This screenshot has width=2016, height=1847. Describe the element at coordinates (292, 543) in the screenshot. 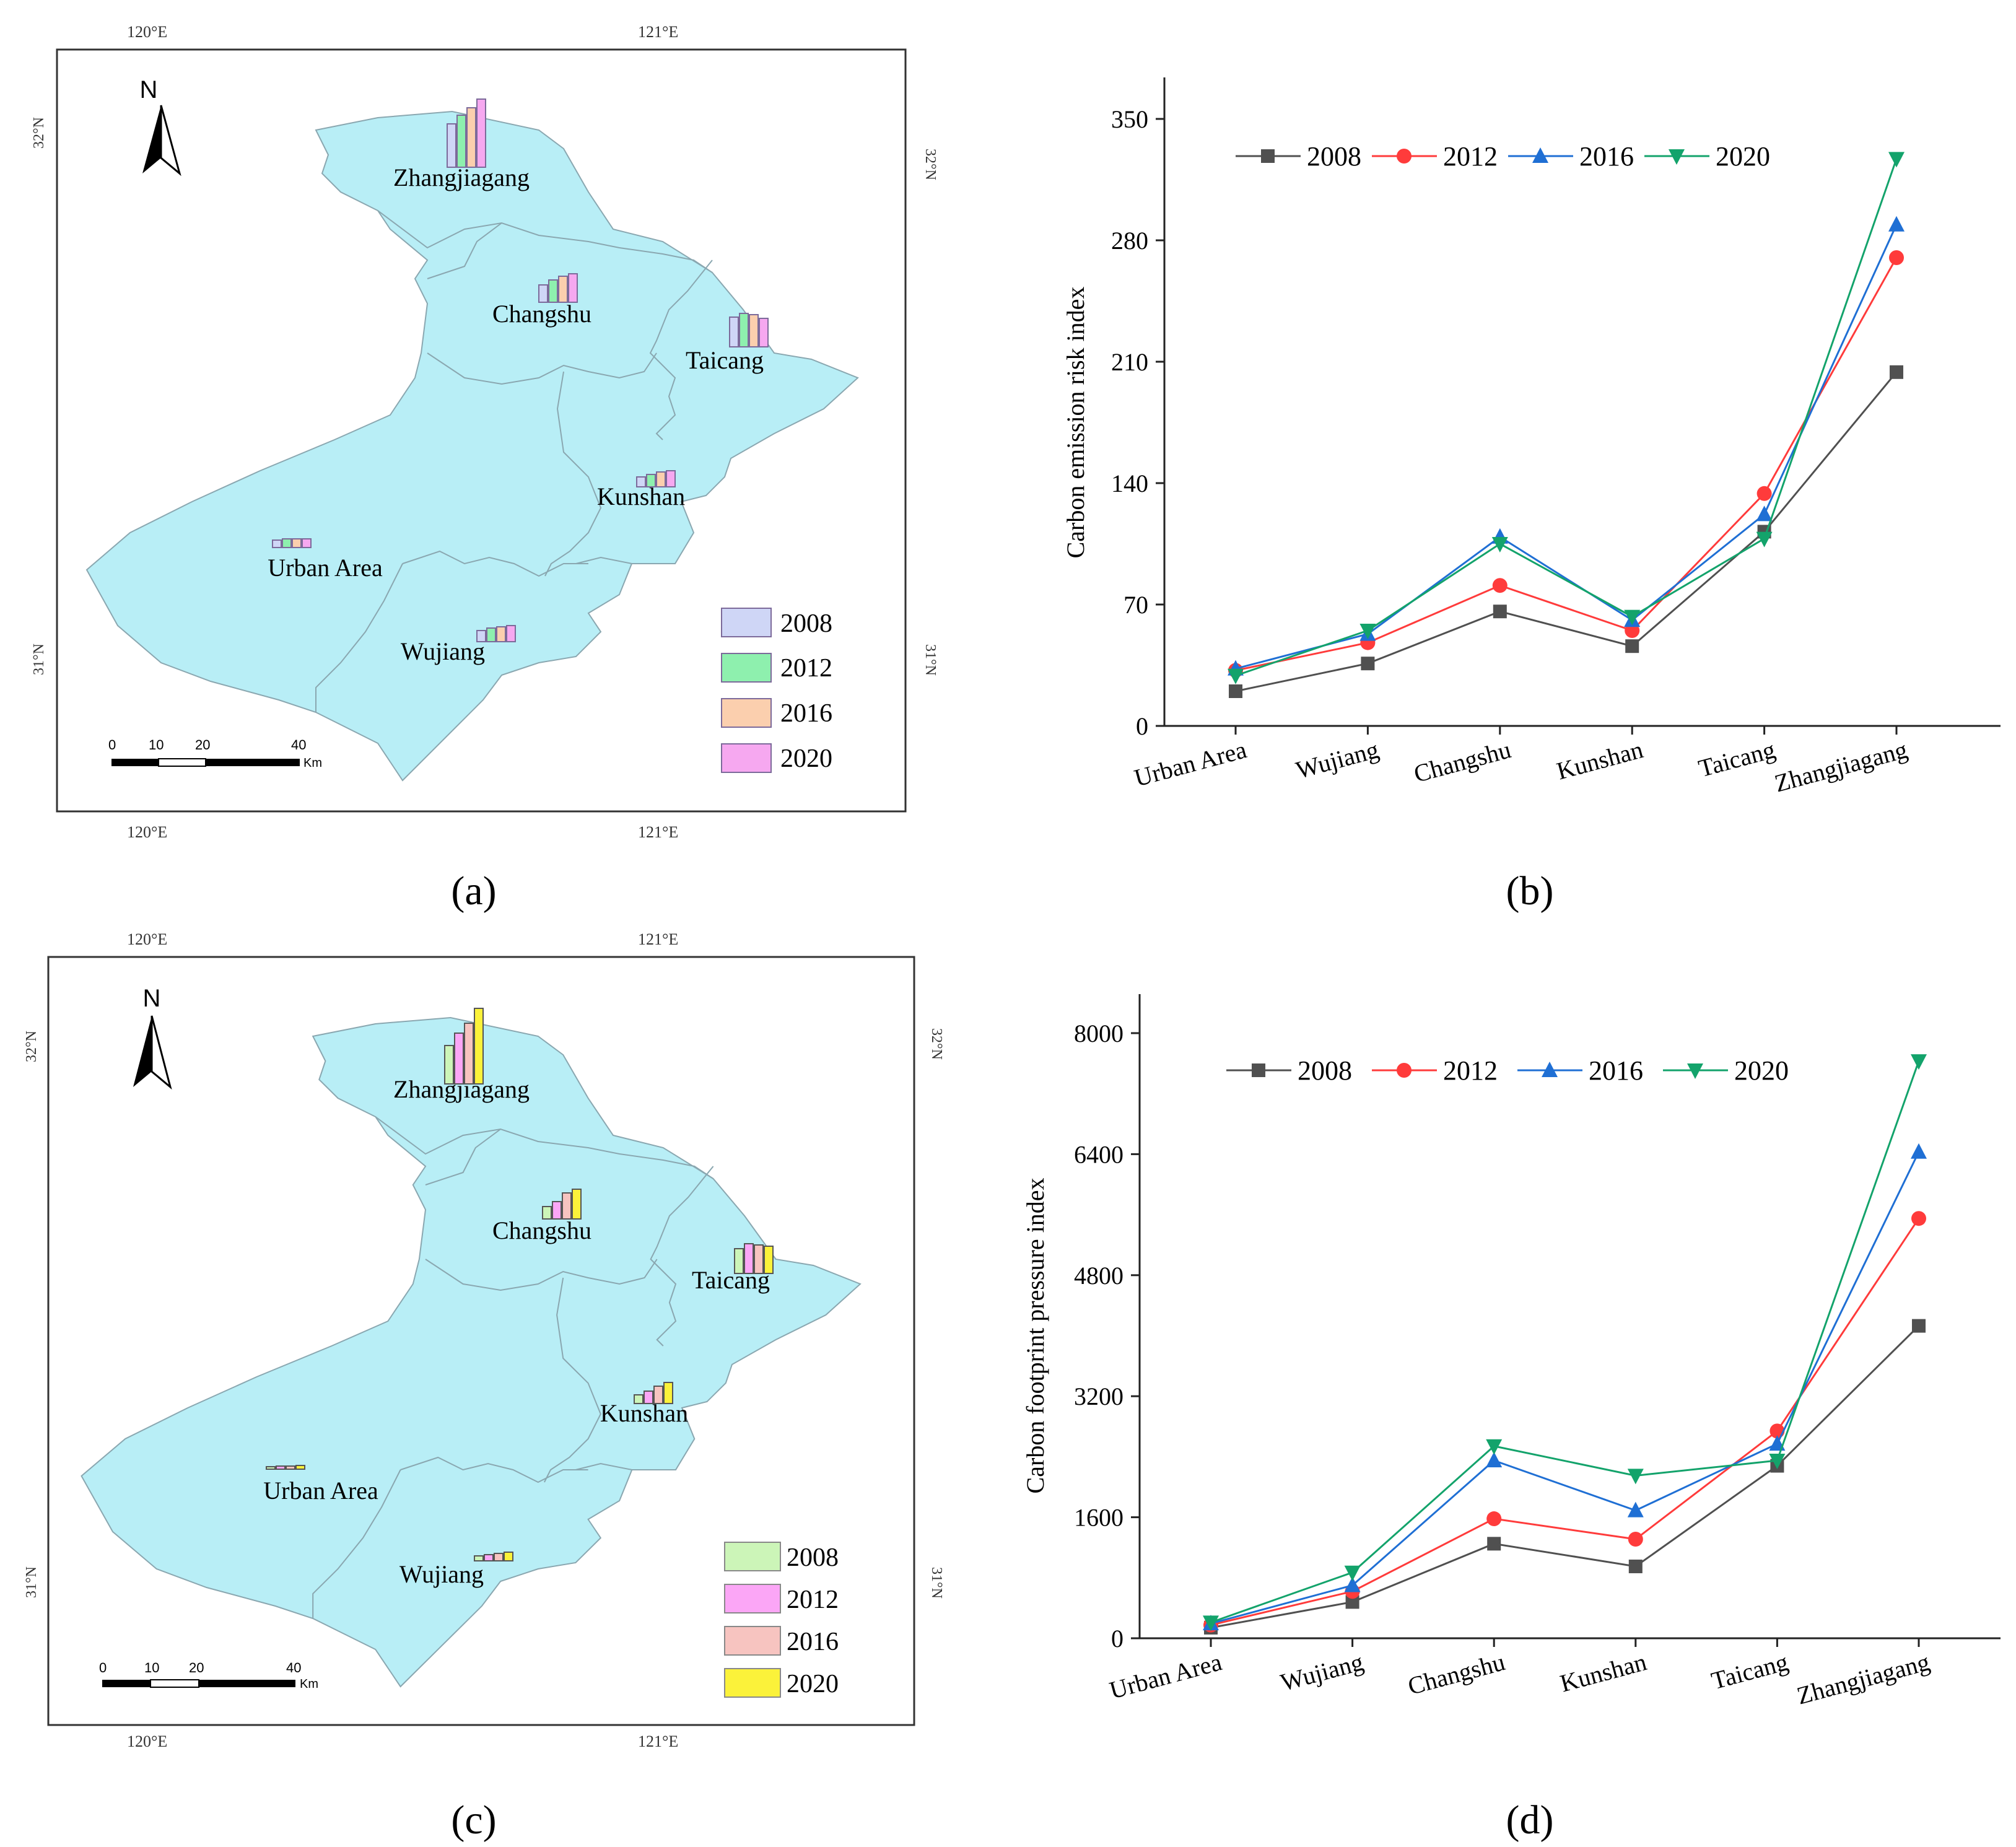

I see `bars-urban` at that location.